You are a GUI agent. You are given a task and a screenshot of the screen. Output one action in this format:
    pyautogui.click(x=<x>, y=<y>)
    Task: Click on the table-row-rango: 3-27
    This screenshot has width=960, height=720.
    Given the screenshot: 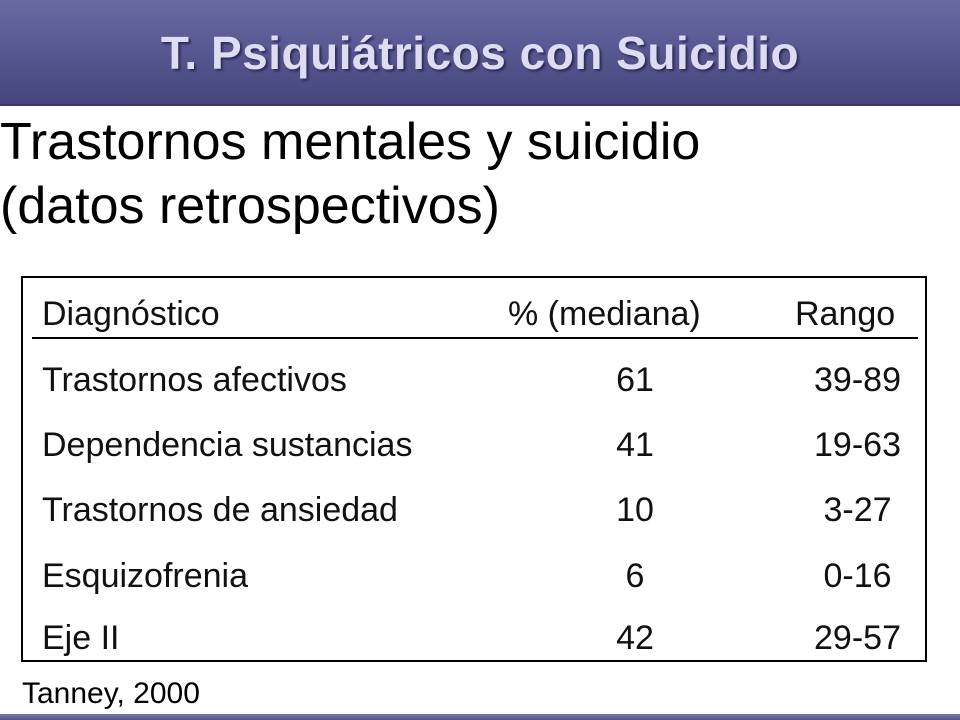 What is the action you would take?
    pyautogui.click(x=857, y=510)
    